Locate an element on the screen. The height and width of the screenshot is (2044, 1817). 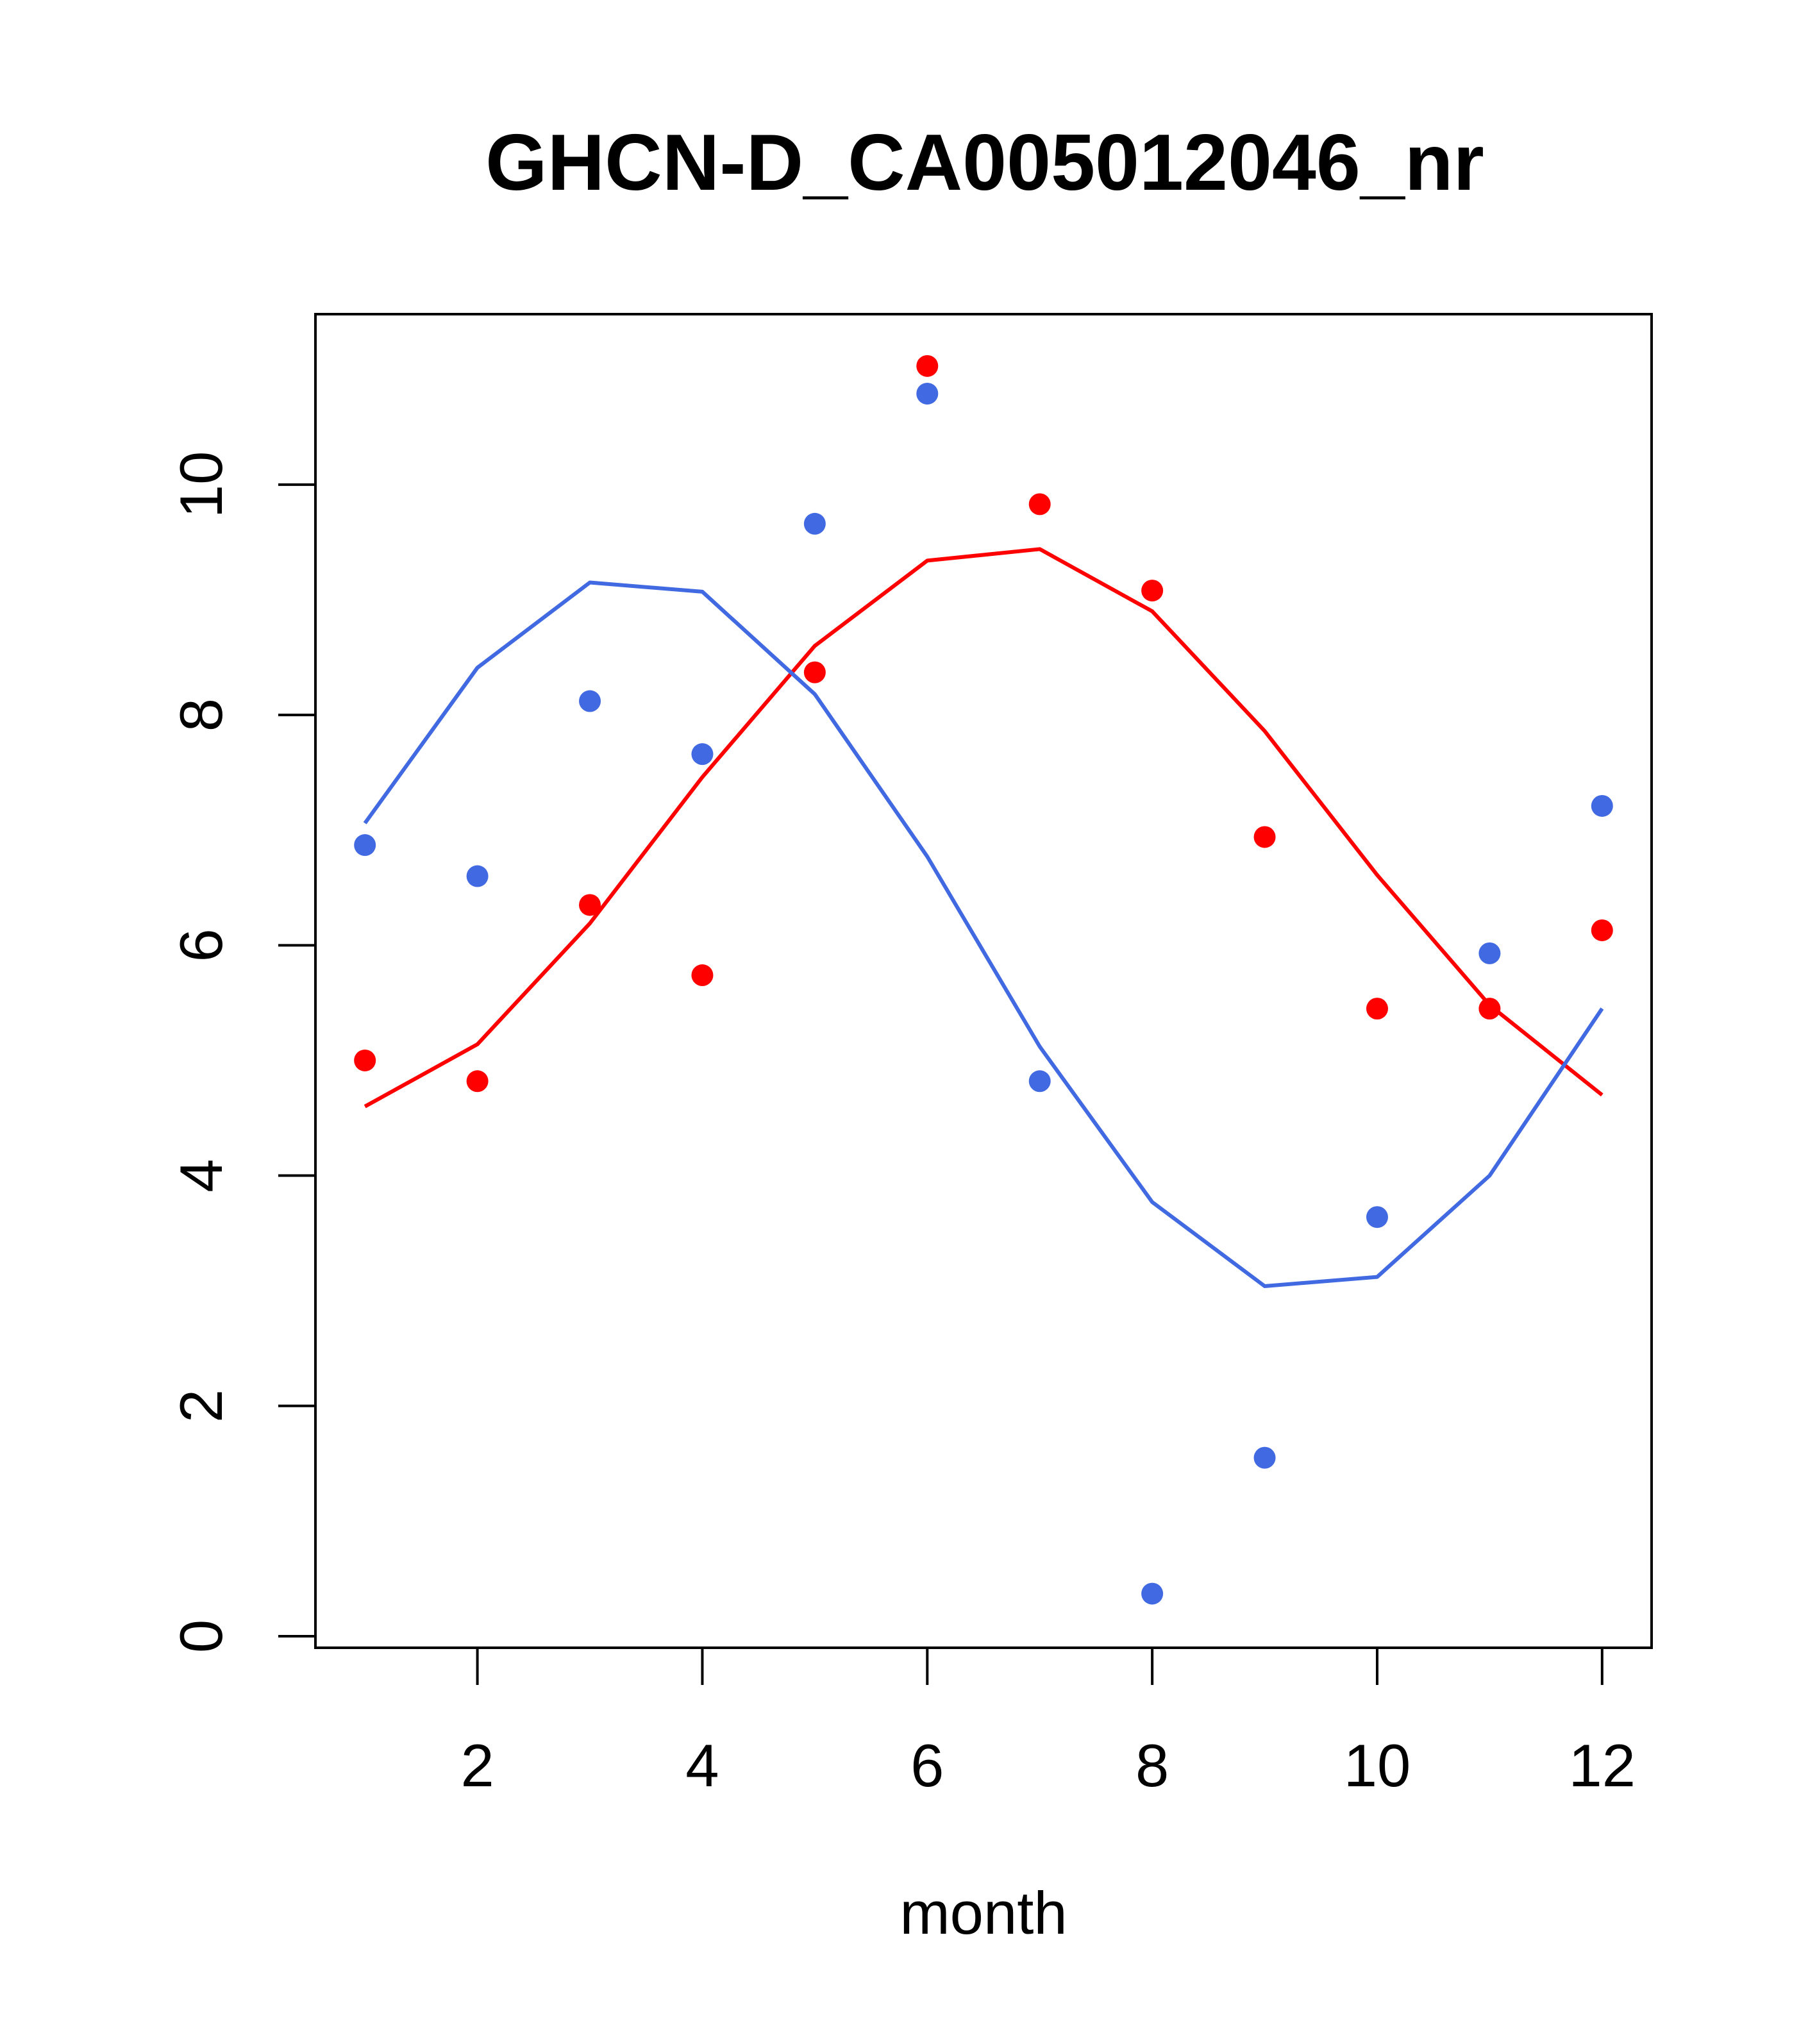
chart-title: GHCN-D_CA005012046_nr is located at coordinates (984, 163).